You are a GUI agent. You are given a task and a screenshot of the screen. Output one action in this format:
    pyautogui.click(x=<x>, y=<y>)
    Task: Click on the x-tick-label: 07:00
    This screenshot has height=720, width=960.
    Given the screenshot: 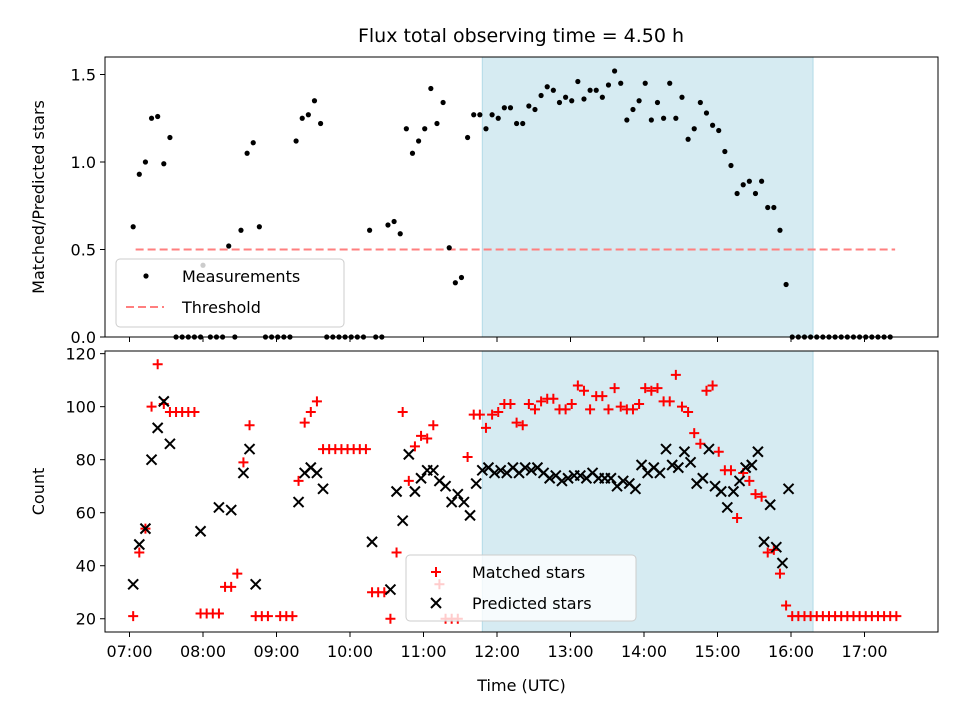 What is the action you would take?
    pyautogui.click(x=129, y=651)
    